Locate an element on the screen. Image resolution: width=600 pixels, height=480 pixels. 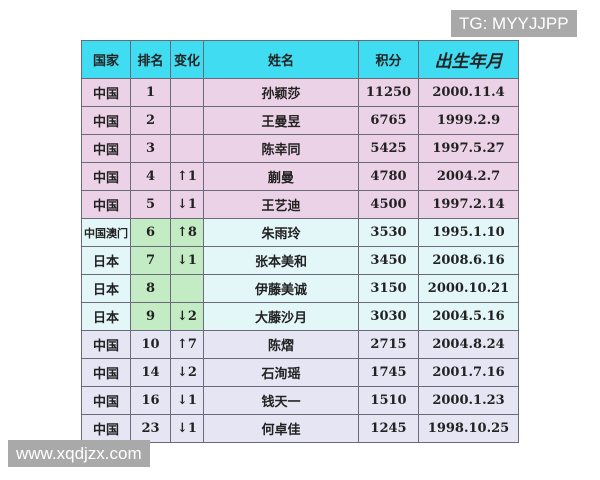
header-points: 积分 is located at coordinates (388, 59).